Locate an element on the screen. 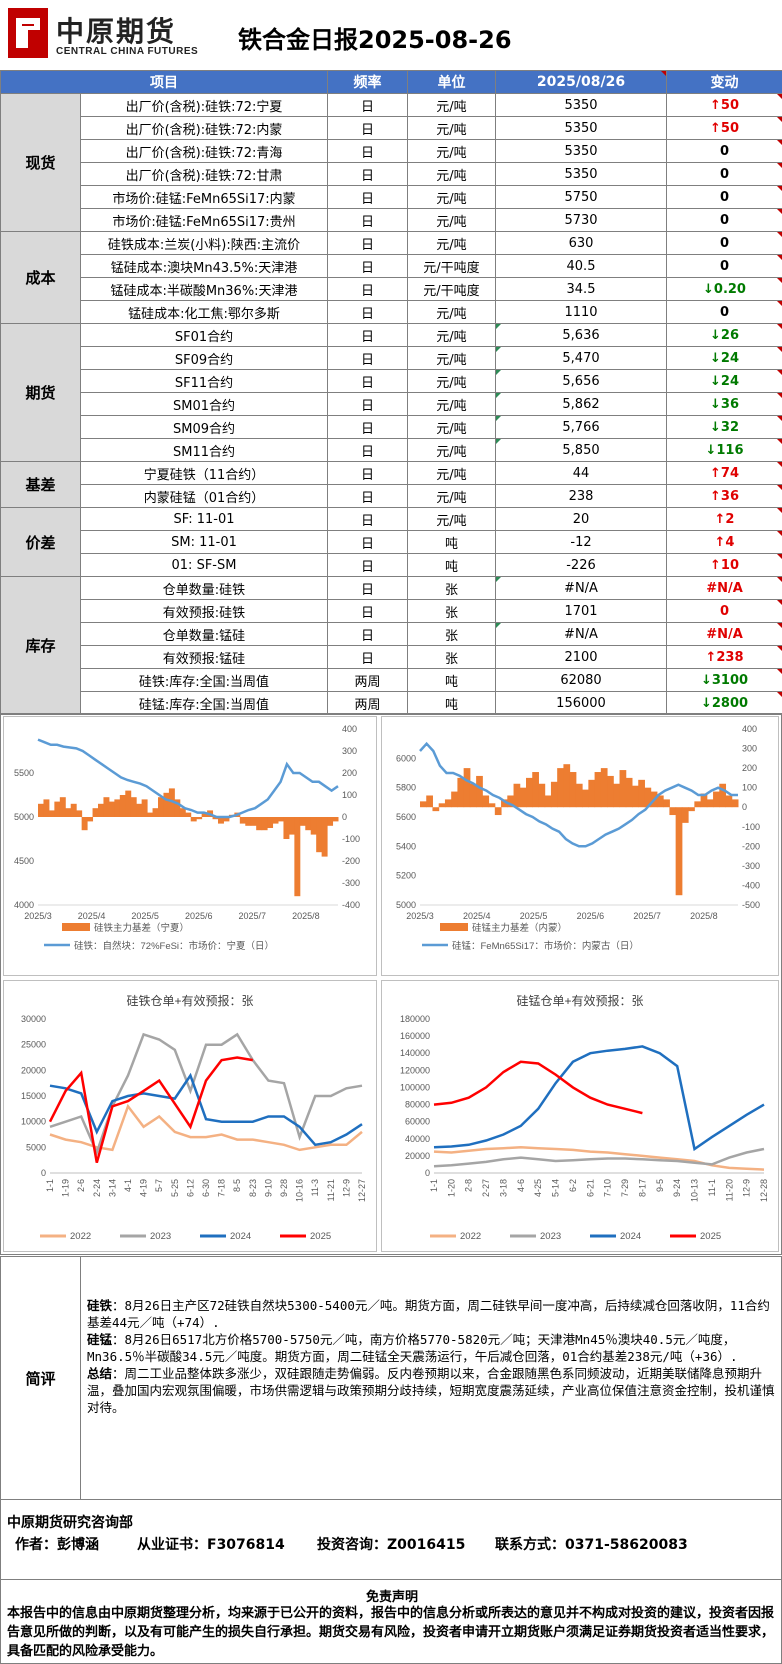 The width and height of the screenshot is (782, 1664). change-value: 10 is located at coordinates (729, 565).